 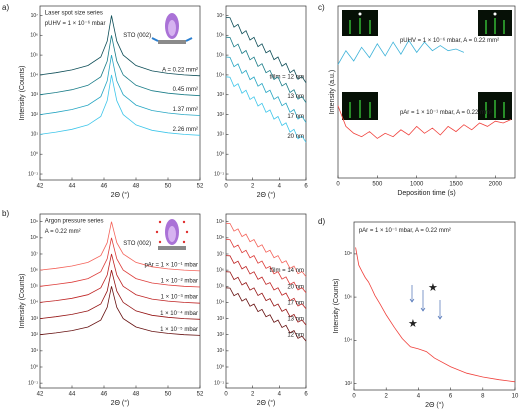 What do you see at coordinates (449, 40) in the screenshot?
I see `series-label: pUHV = 1 × 10⁻⁶ mbar, A = 0.22 mm²` at bounding box center [449, 40].